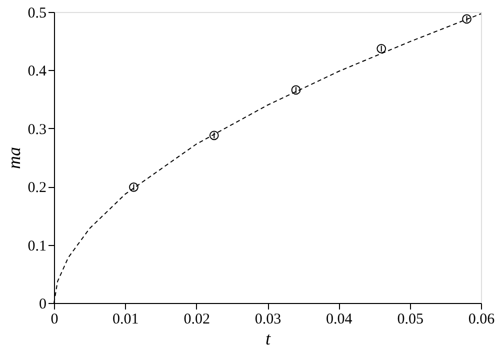 The width and height of the screenshot is (503, 351). I want to click on y-tick-label: 0.4, so click(37, 72).